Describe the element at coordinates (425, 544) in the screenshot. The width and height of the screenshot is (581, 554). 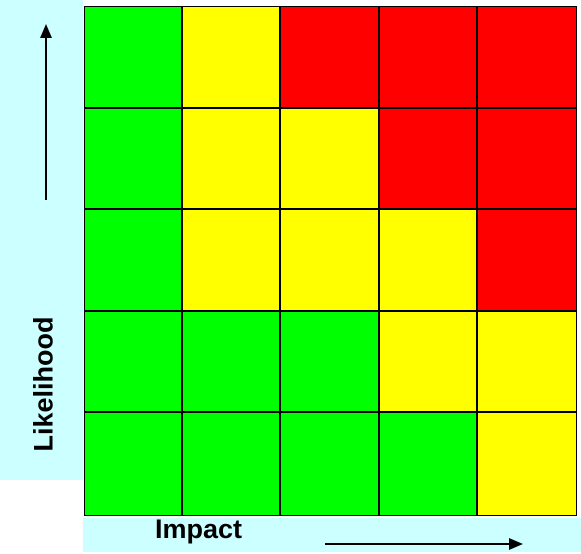
I see `arrow-right-icon` at that location.